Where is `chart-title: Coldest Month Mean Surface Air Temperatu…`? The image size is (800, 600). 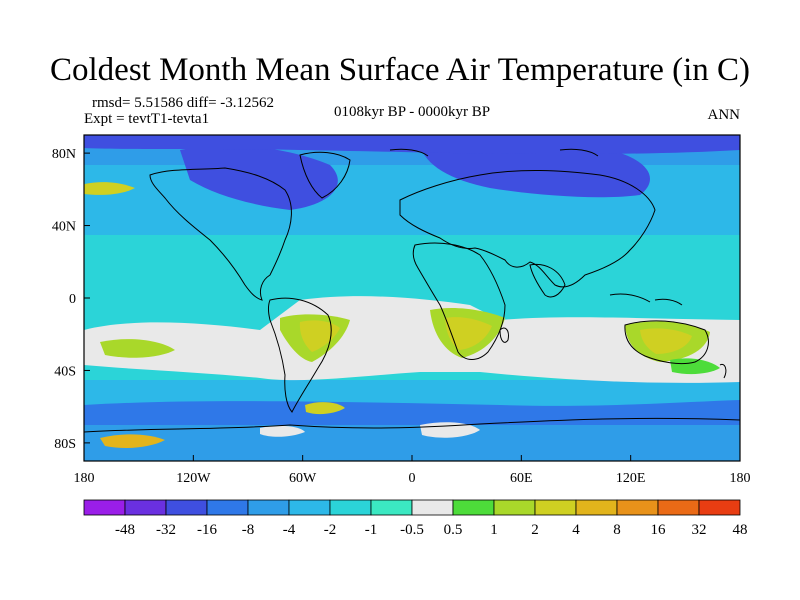 chart-title: Coldest Month Mean Surface Air Temperatu… is located at coordinates (400, 70).